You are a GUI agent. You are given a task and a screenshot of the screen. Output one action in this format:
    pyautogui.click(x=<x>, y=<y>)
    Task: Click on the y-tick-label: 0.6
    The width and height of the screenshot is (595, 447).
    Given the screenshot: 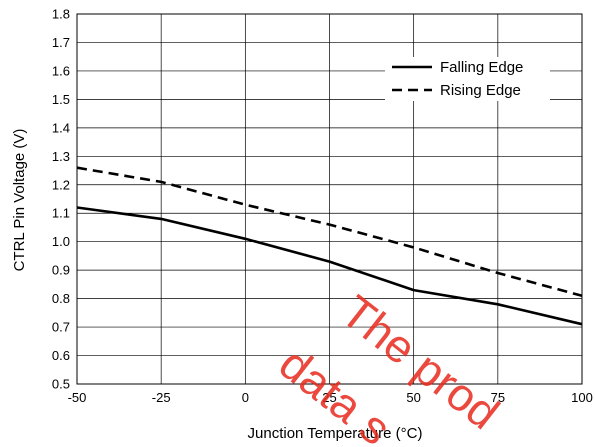 What is the action you would take?
    pyautogui.click(x=61, y=355)
    